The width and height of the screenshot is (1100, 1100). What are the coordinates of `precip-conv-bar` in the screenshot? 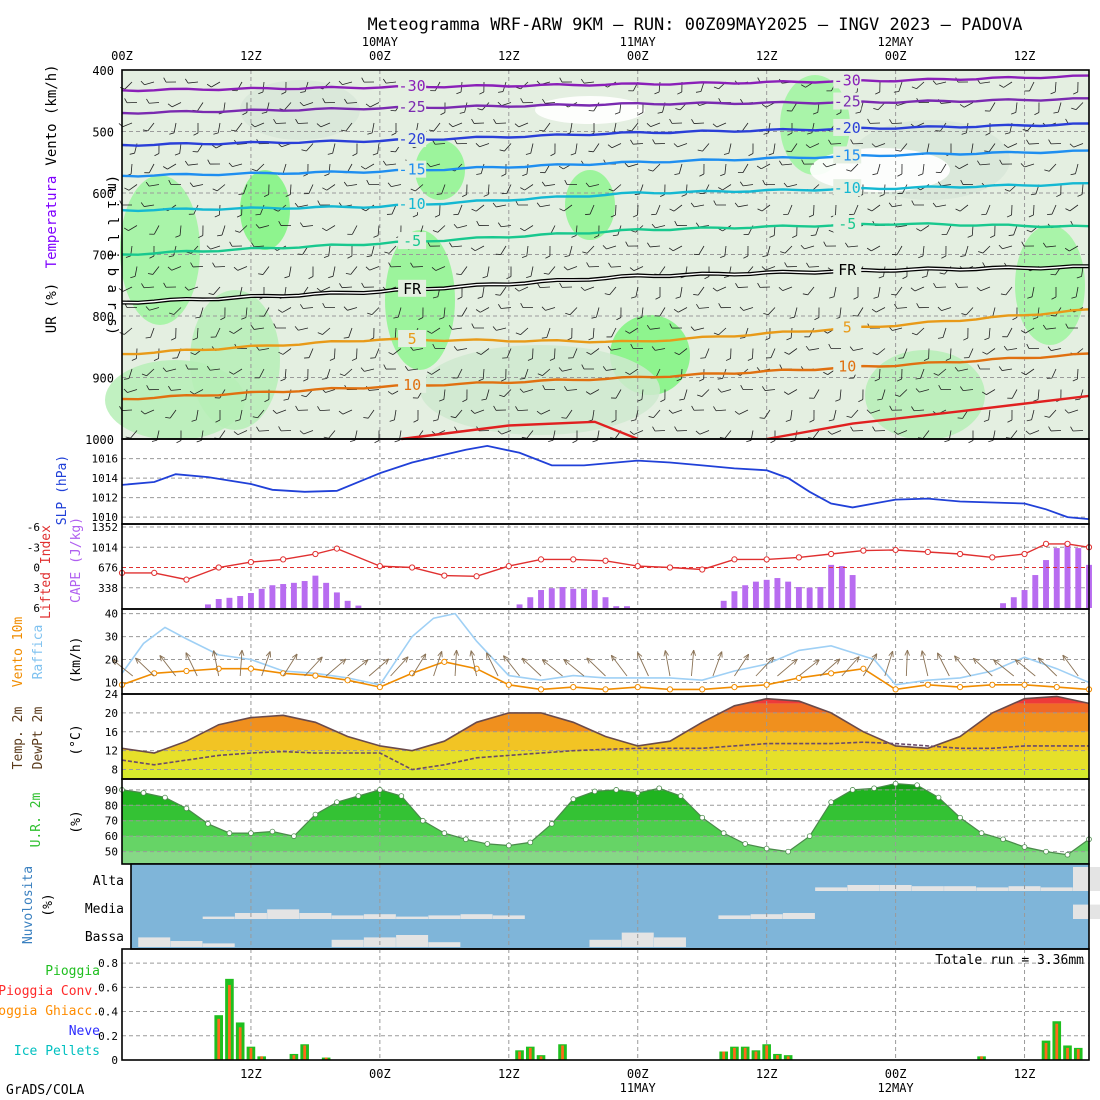 It's located at (981, 1058).